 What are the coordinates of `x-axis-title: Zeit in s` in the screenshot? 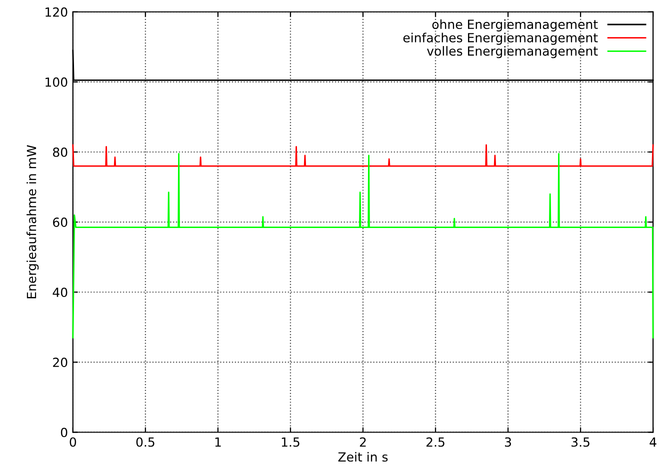 It's located at (363, 457).